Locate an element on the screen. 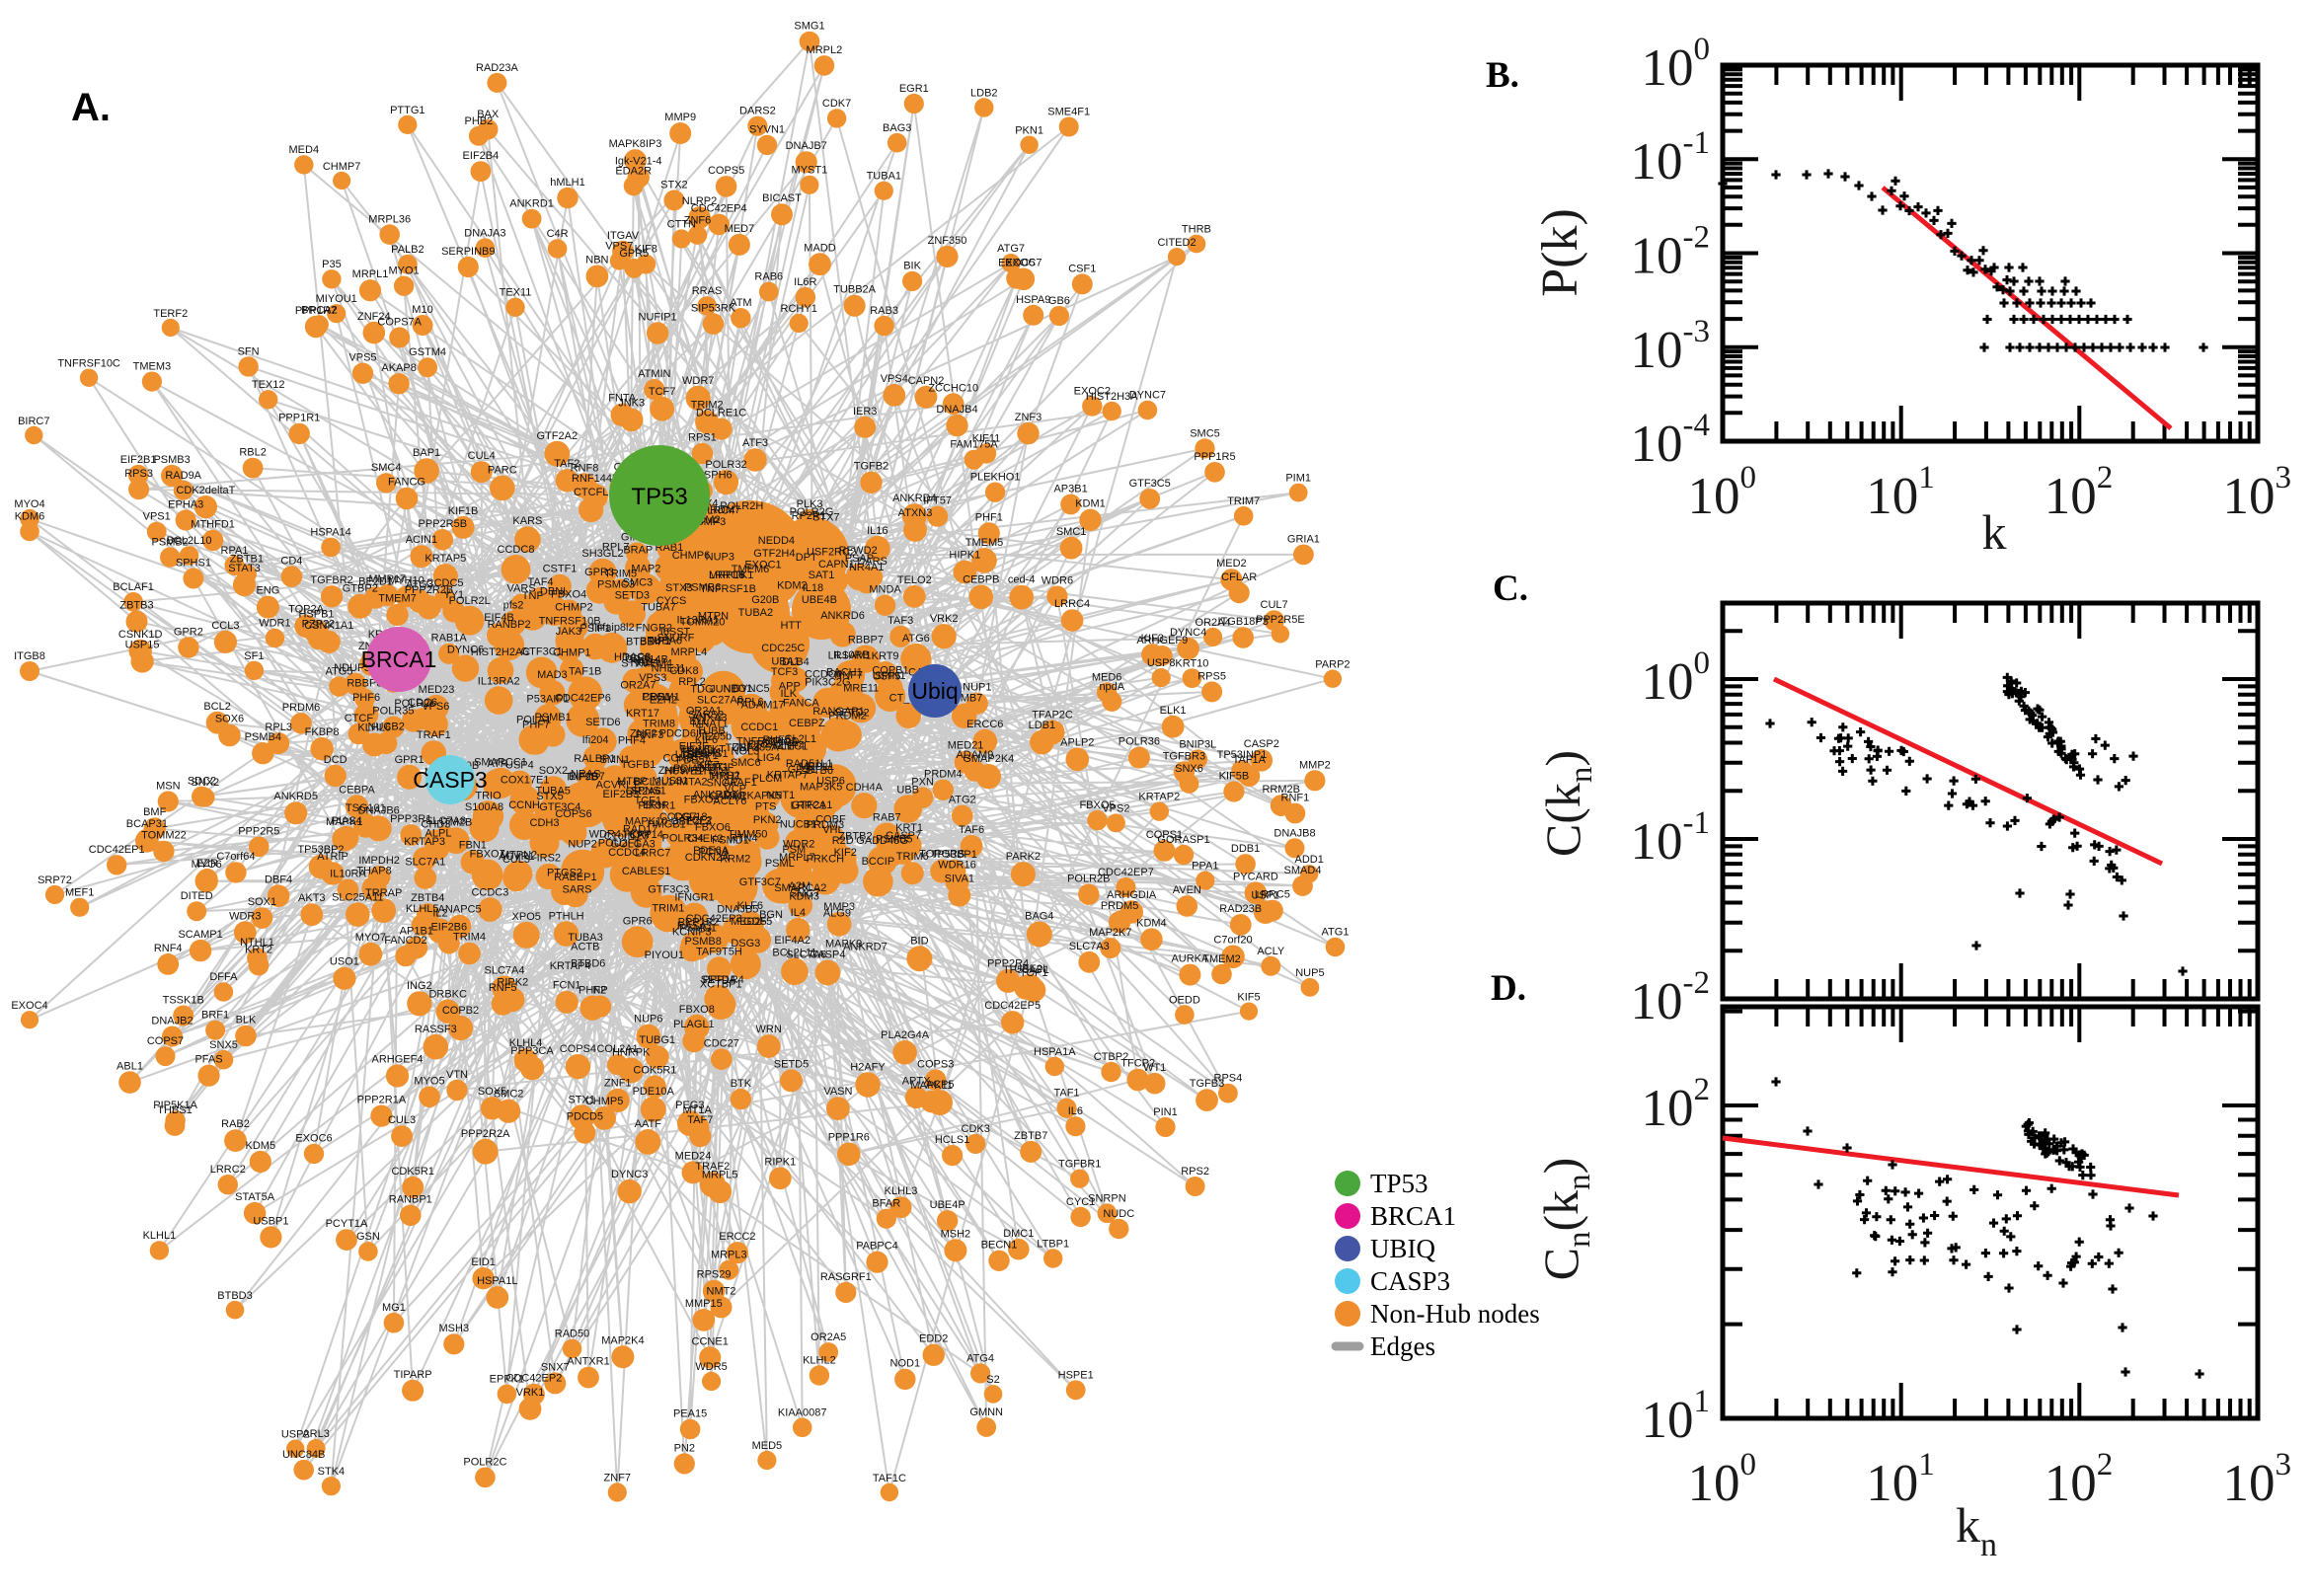 The height and width of the screenshot is (1596, 2316). svg-text: CYCS is located at coordinates (671, 601).